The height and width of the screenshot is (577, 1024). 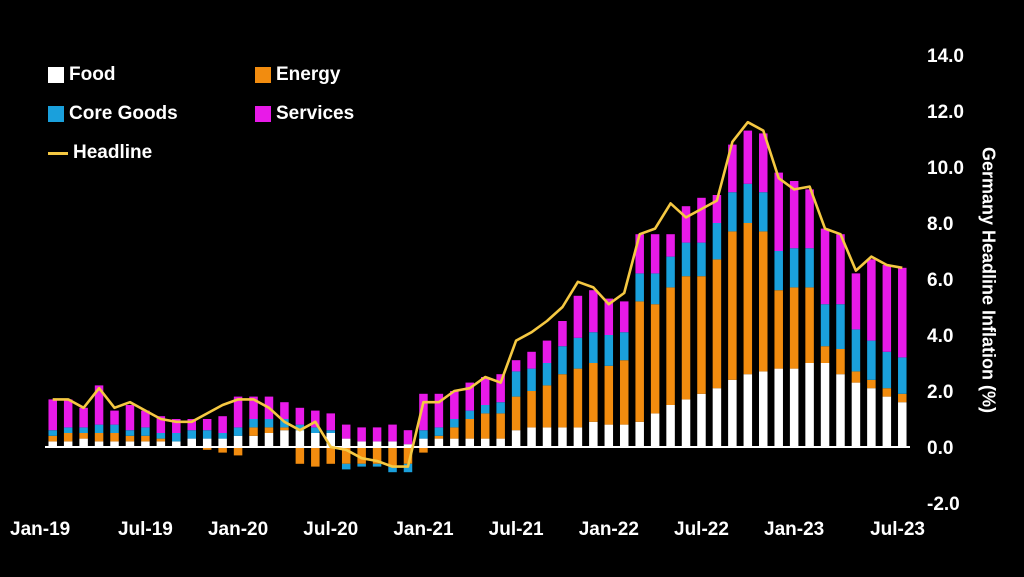 What do you see at coordinates (113, 114) in the screenshot?
I see `legend-item-core-goods: Core Goods` at bounding box center [113, 114].